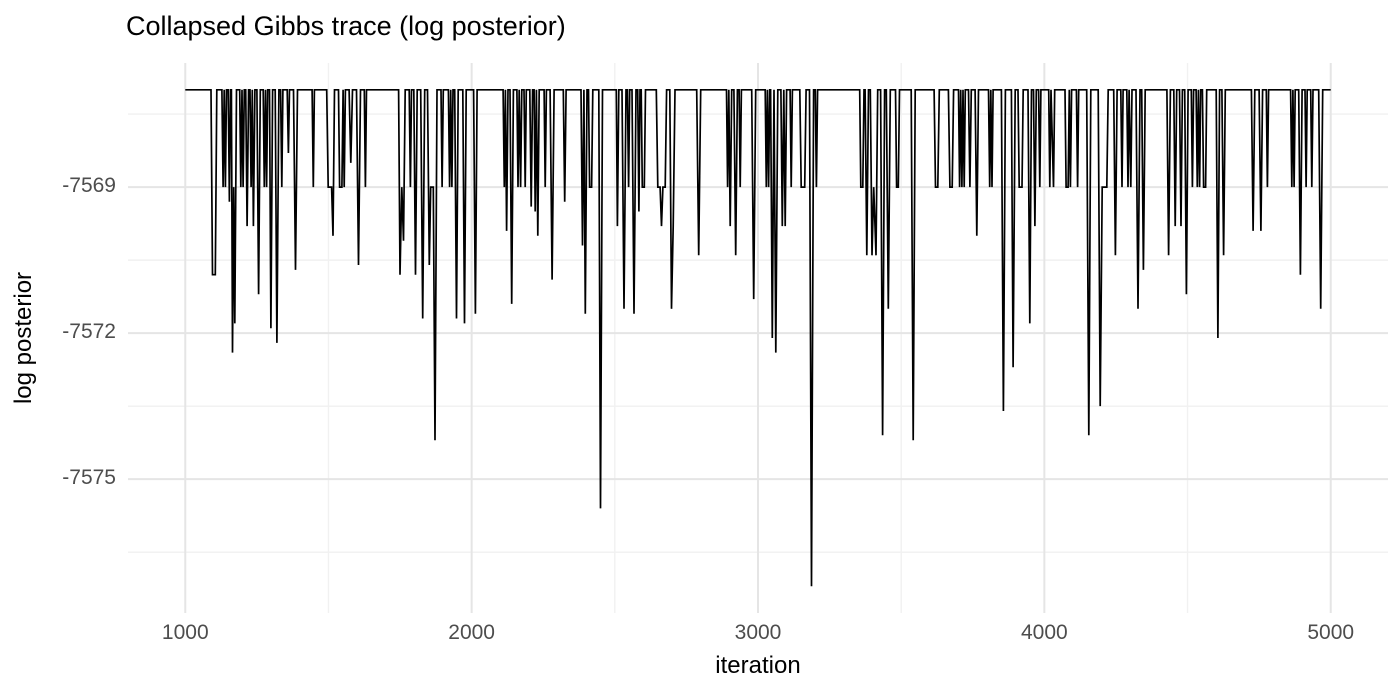  What do you see at coordinates (89, 478) in the screenshot?
I see `y-tick-label: -7575` at bounding box center [89, 478].